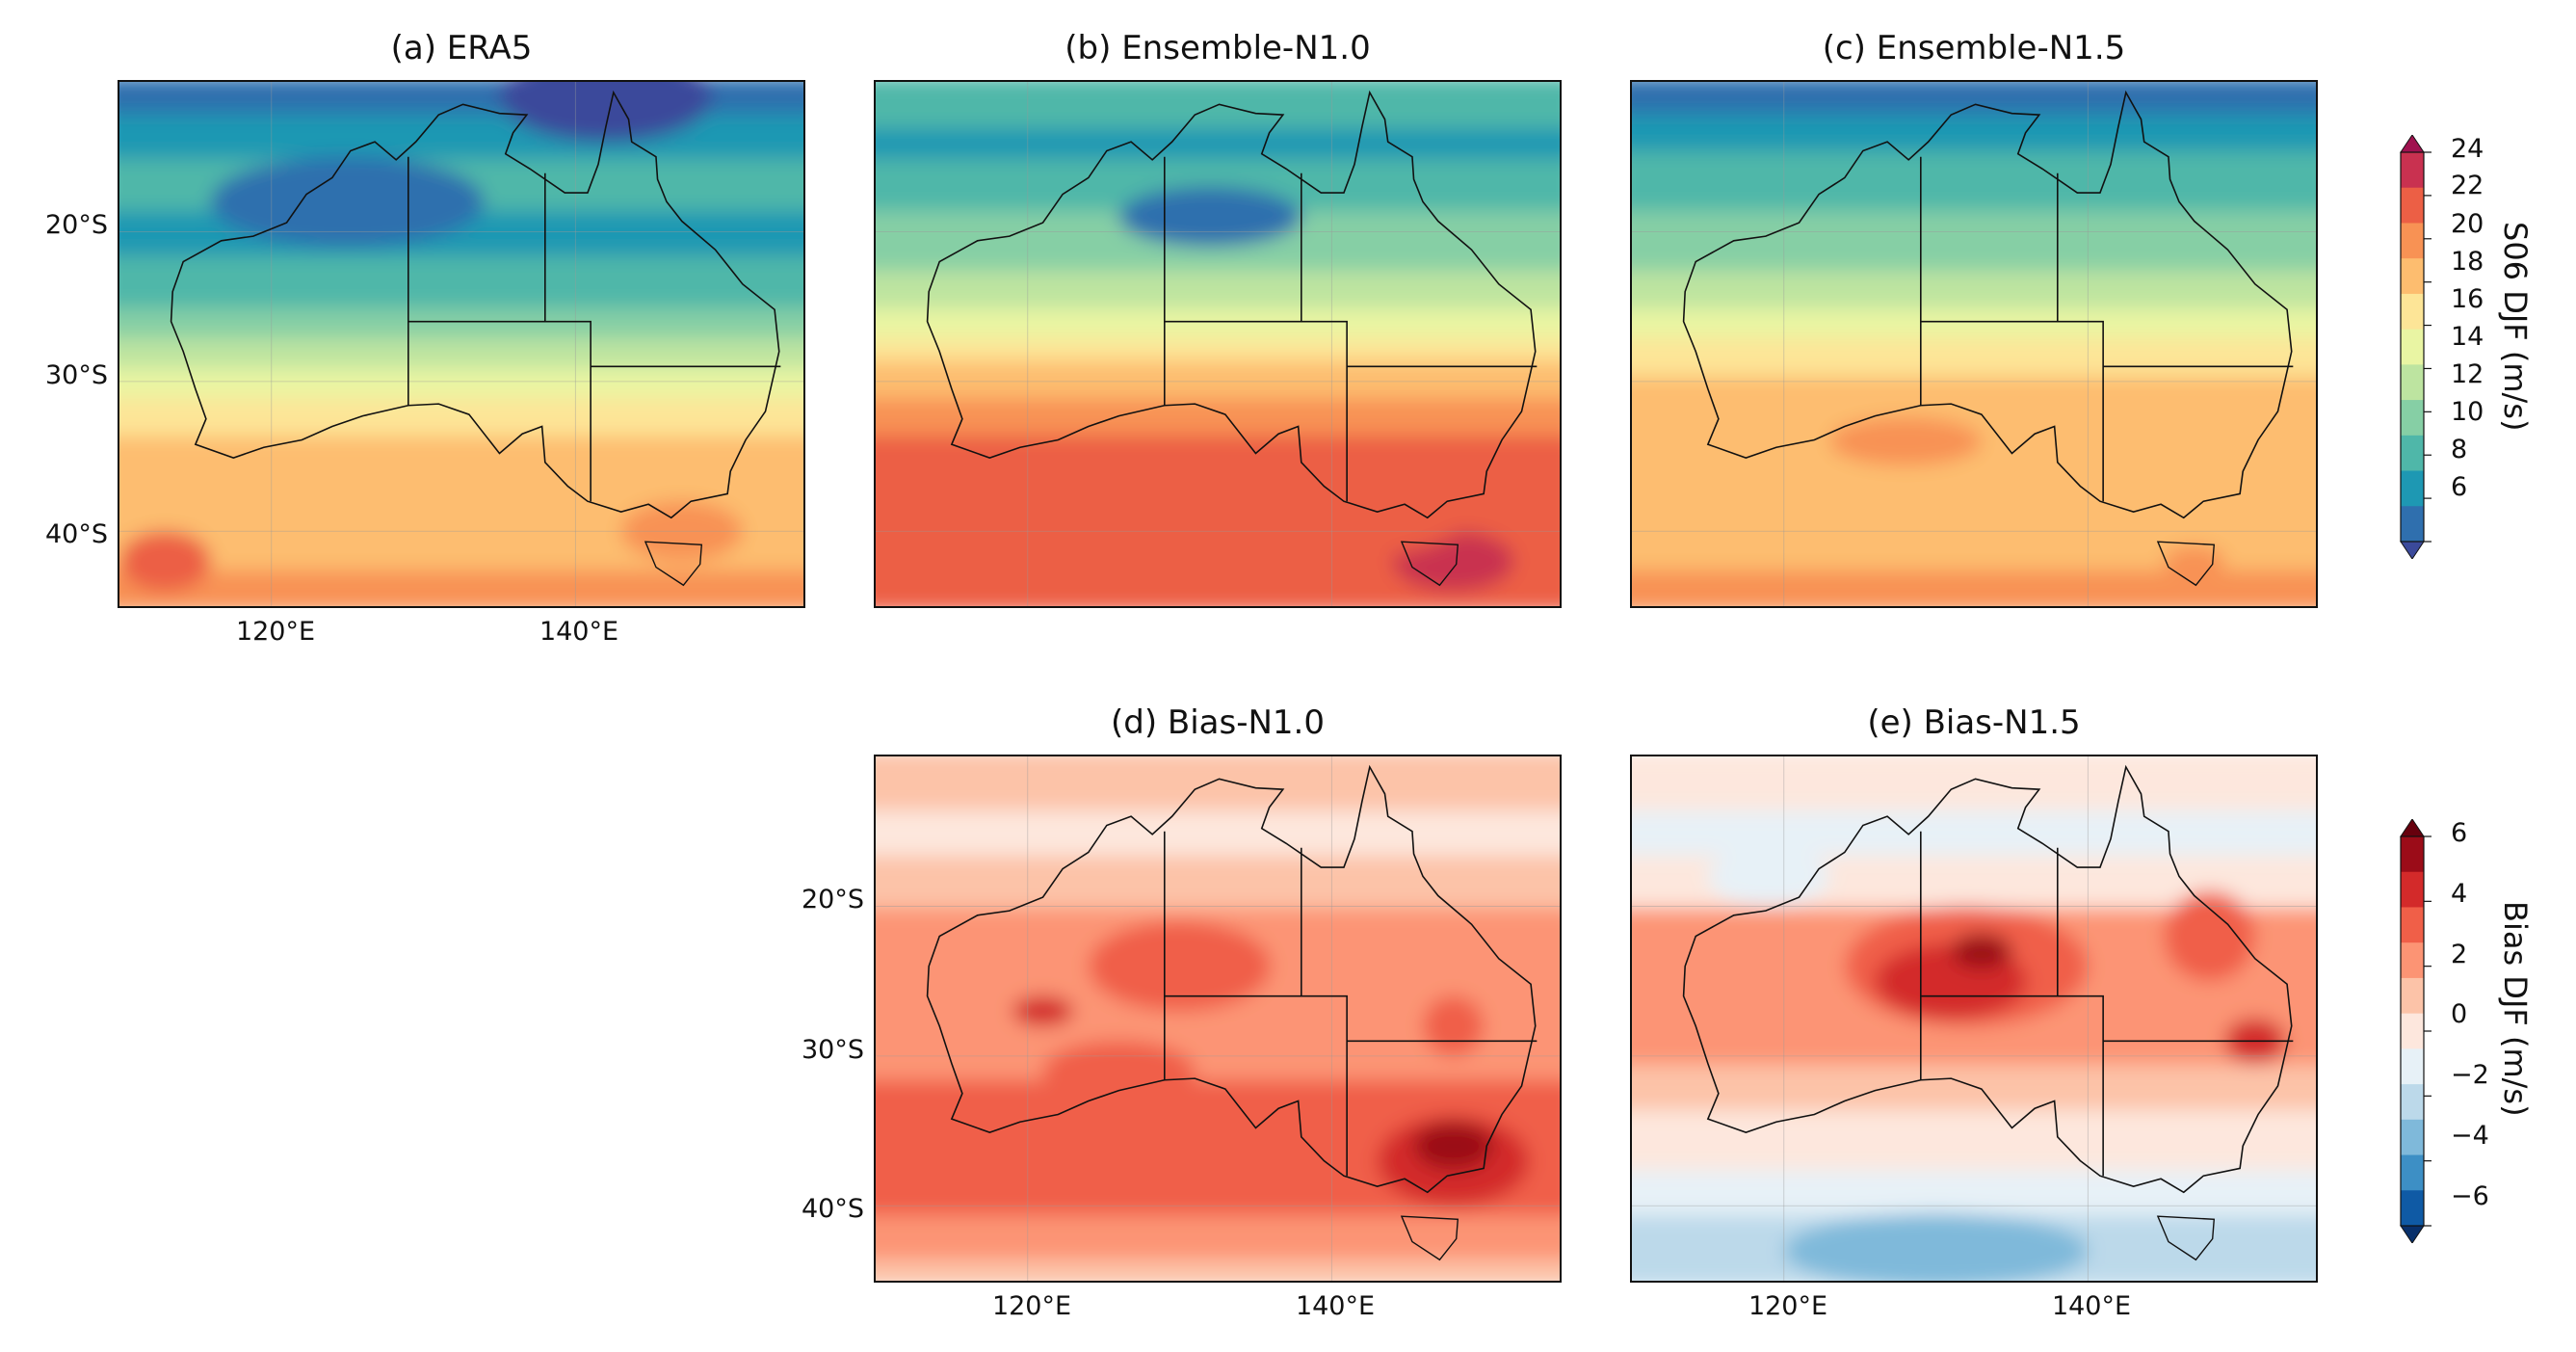 This screenshot has height=1352, width=2576. I want to click on colorbar-bias-bar, so click(2415, 1031).